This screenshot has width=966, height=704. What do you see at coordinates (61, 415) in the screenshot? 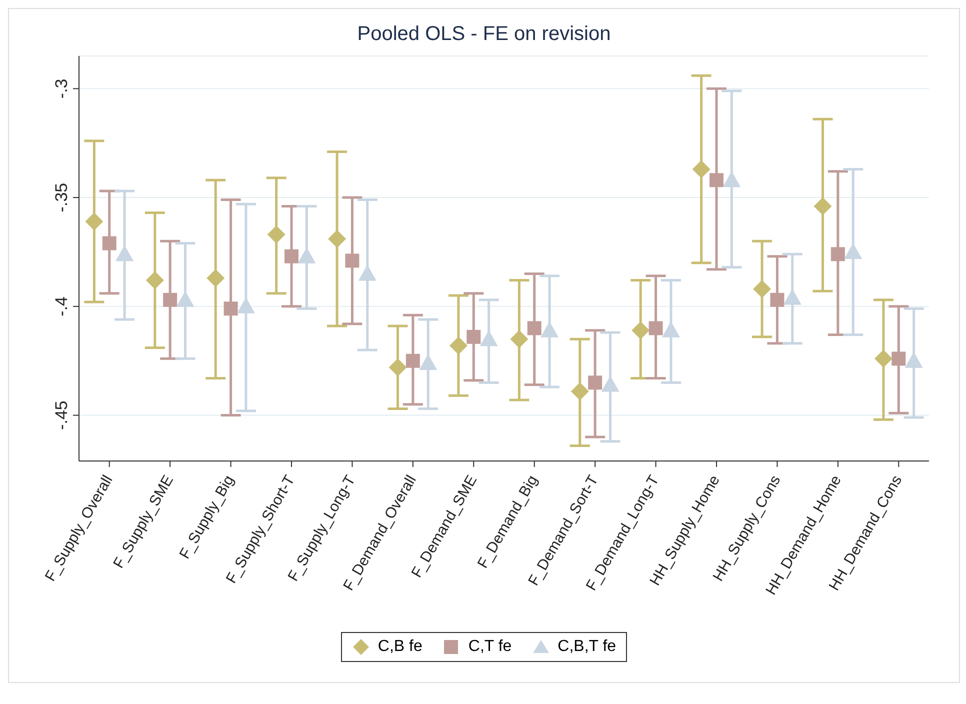
I see `y-tick-label: -.45` at bounding box center [61, 415].